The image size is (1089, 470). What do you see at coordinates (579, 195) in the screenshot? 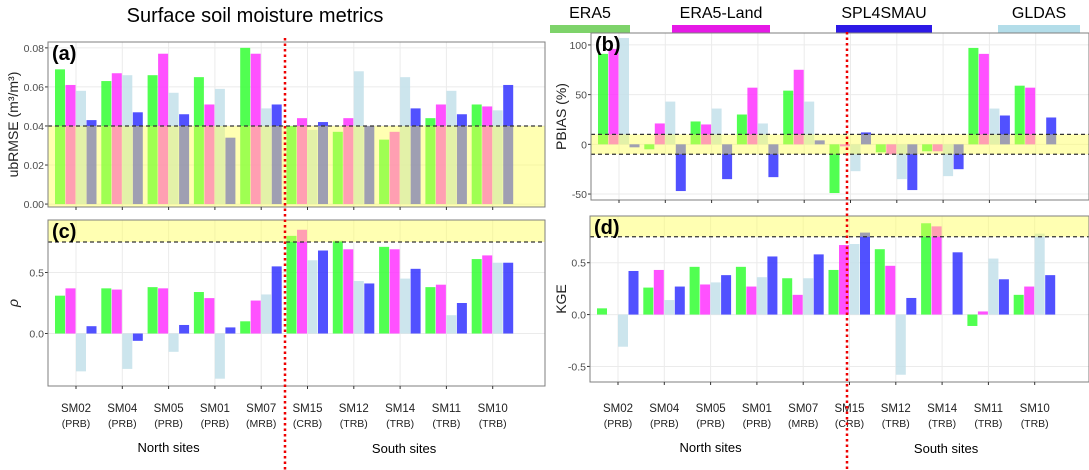
I see `y-tick-label: -50` at bounding box center [579, 195].